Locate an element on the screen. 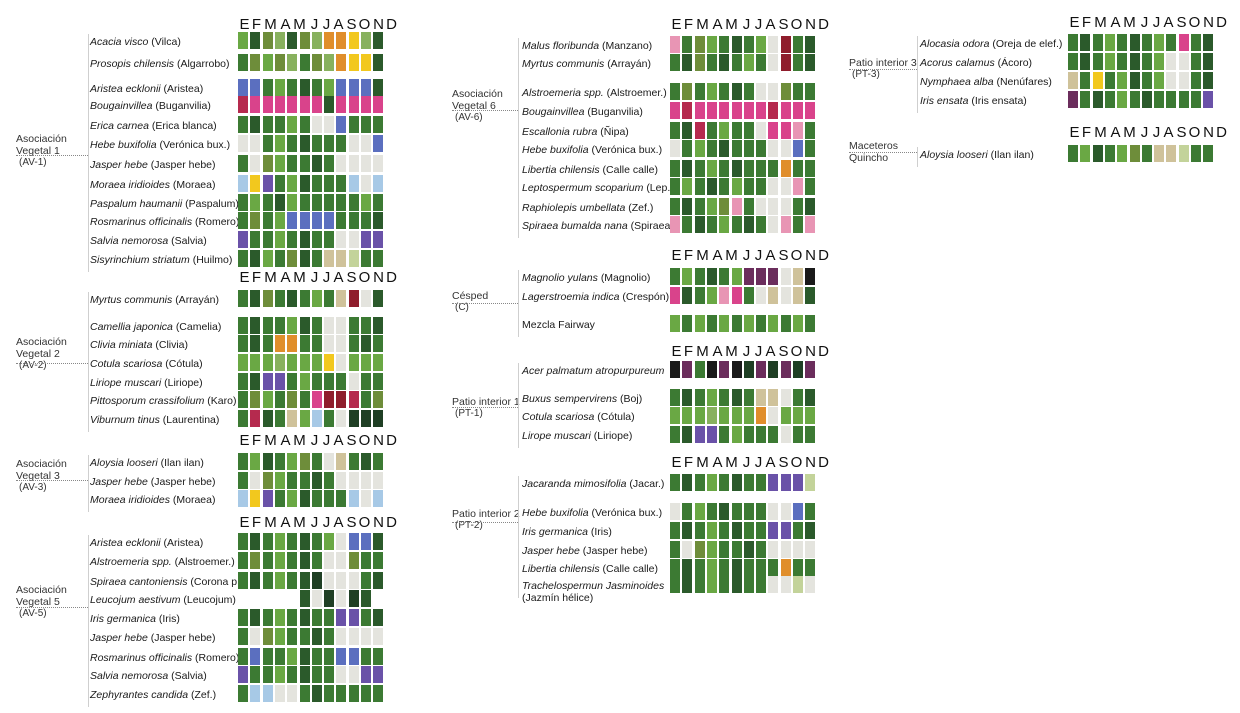  plant-label: Leucojum aestivum (Leucojum) is located at coordinates (163, 600).